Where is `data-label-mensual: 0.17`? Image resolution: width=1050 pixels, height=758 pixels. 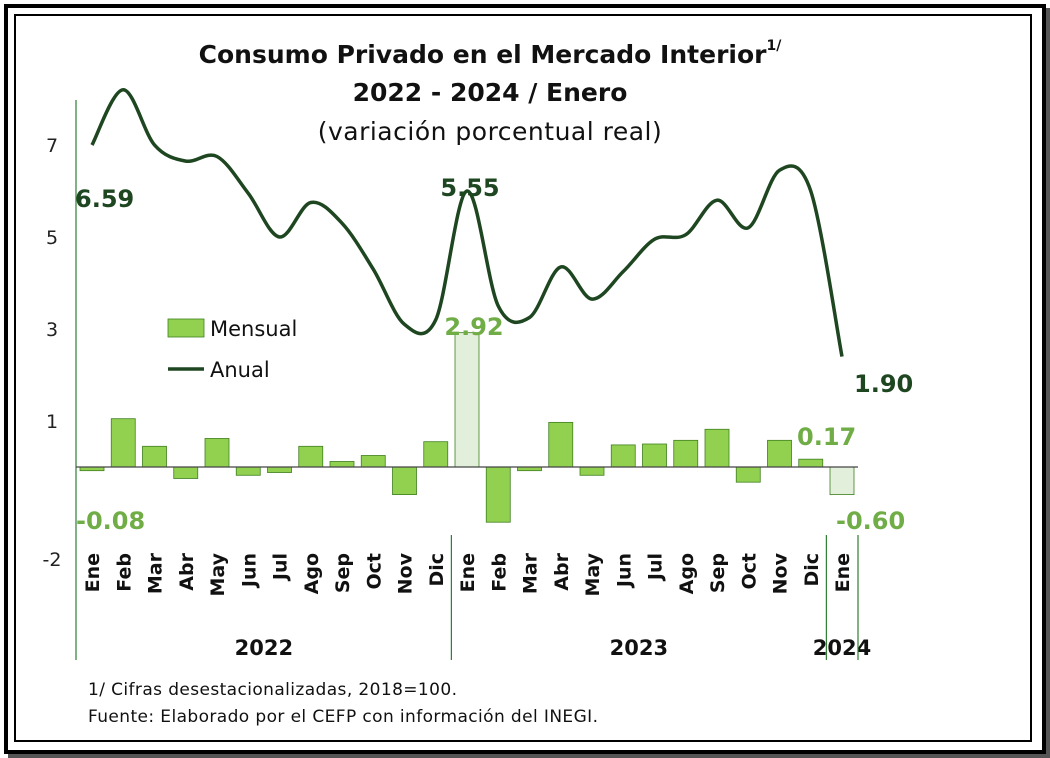 data-label-mensual: 0.17 is located at coordinates (826, 437).